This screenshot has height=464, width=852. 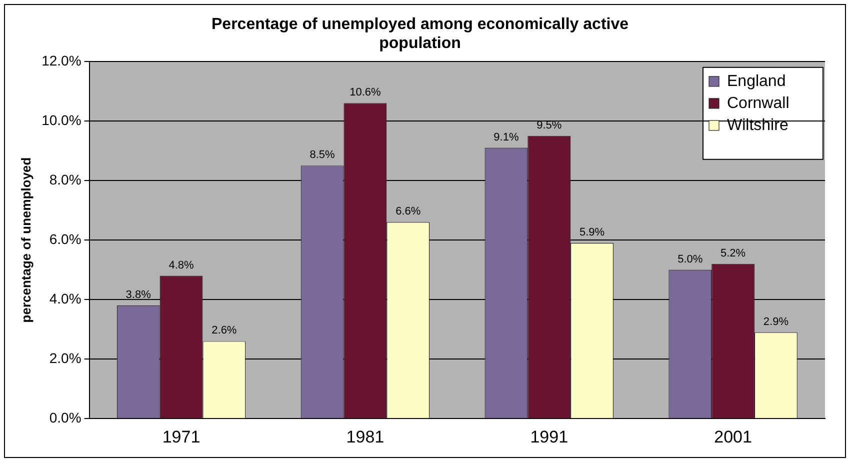 What do you see at coordinates (65, 298) in the screenshot?
I see `y-tick-label: 4.0%` at bounding box center [65, 298].